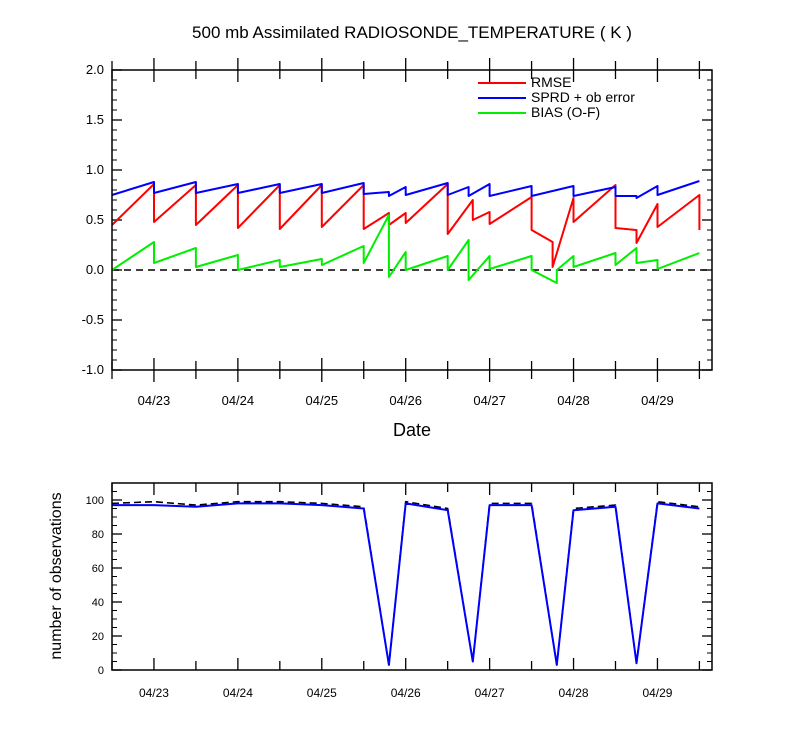 The height and width of the screenshot is (750, 800). Describe the element at coordinates (98, 603) in the screenshot. I see `obs-y-tick-label: 40` at that location.